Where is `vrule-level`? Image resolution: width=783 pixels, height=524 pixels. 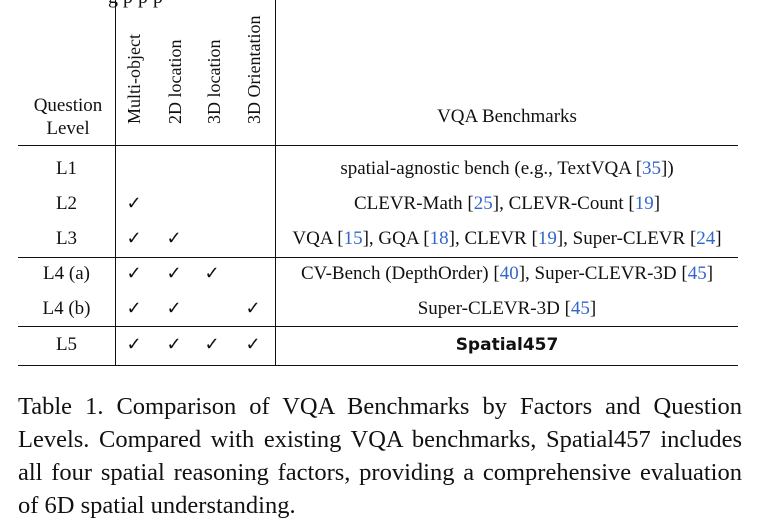 vrule-level is located at coordinates (115, 183).